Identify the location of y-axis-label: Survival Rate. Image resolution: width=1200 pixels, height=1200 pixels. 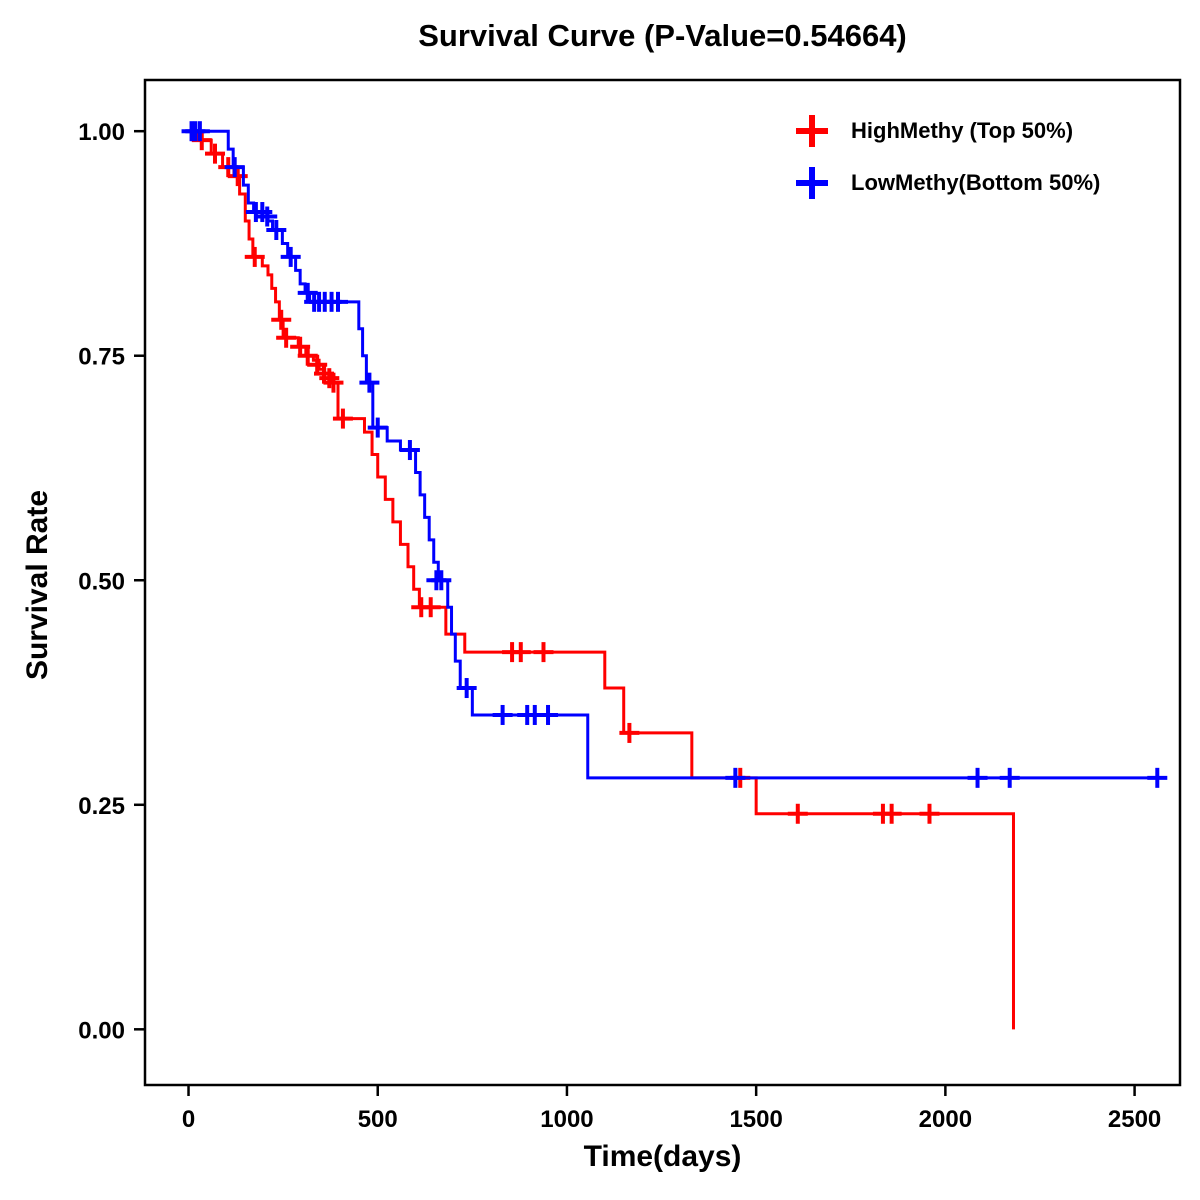
(37, 585).